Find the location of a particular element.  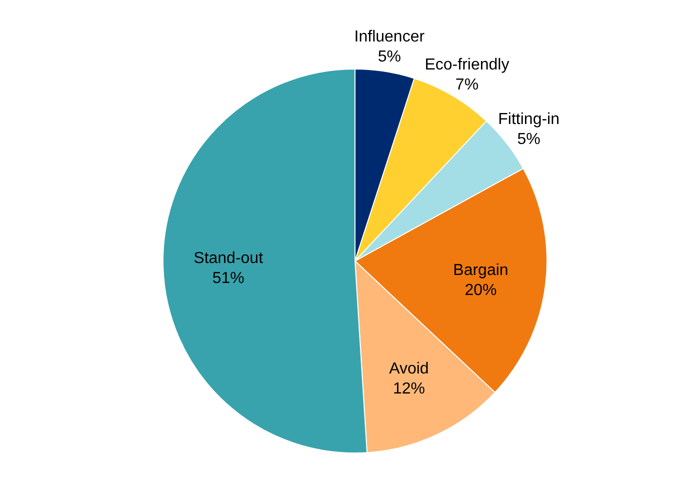

data-label: 7% is located at coordinates (467, 85).